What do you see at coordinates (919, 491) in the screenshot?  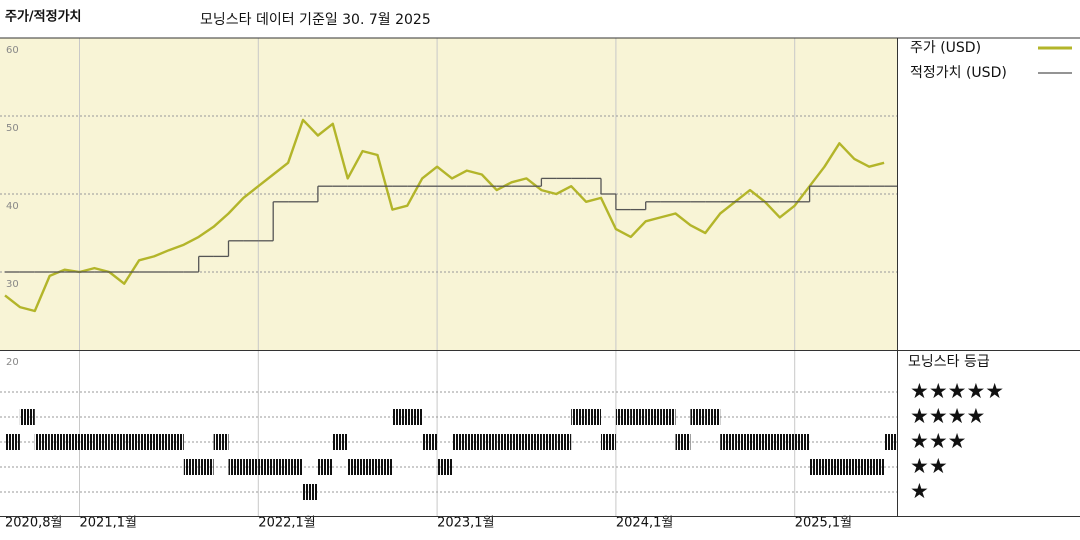 I see `rating-legend-label: ★` at bounding box center [919, 491].